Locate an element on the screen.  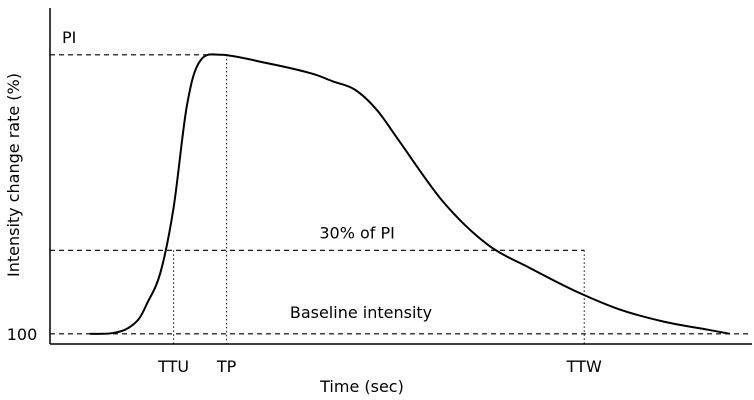
tp-label: TP is located at coordinates (226, 366).